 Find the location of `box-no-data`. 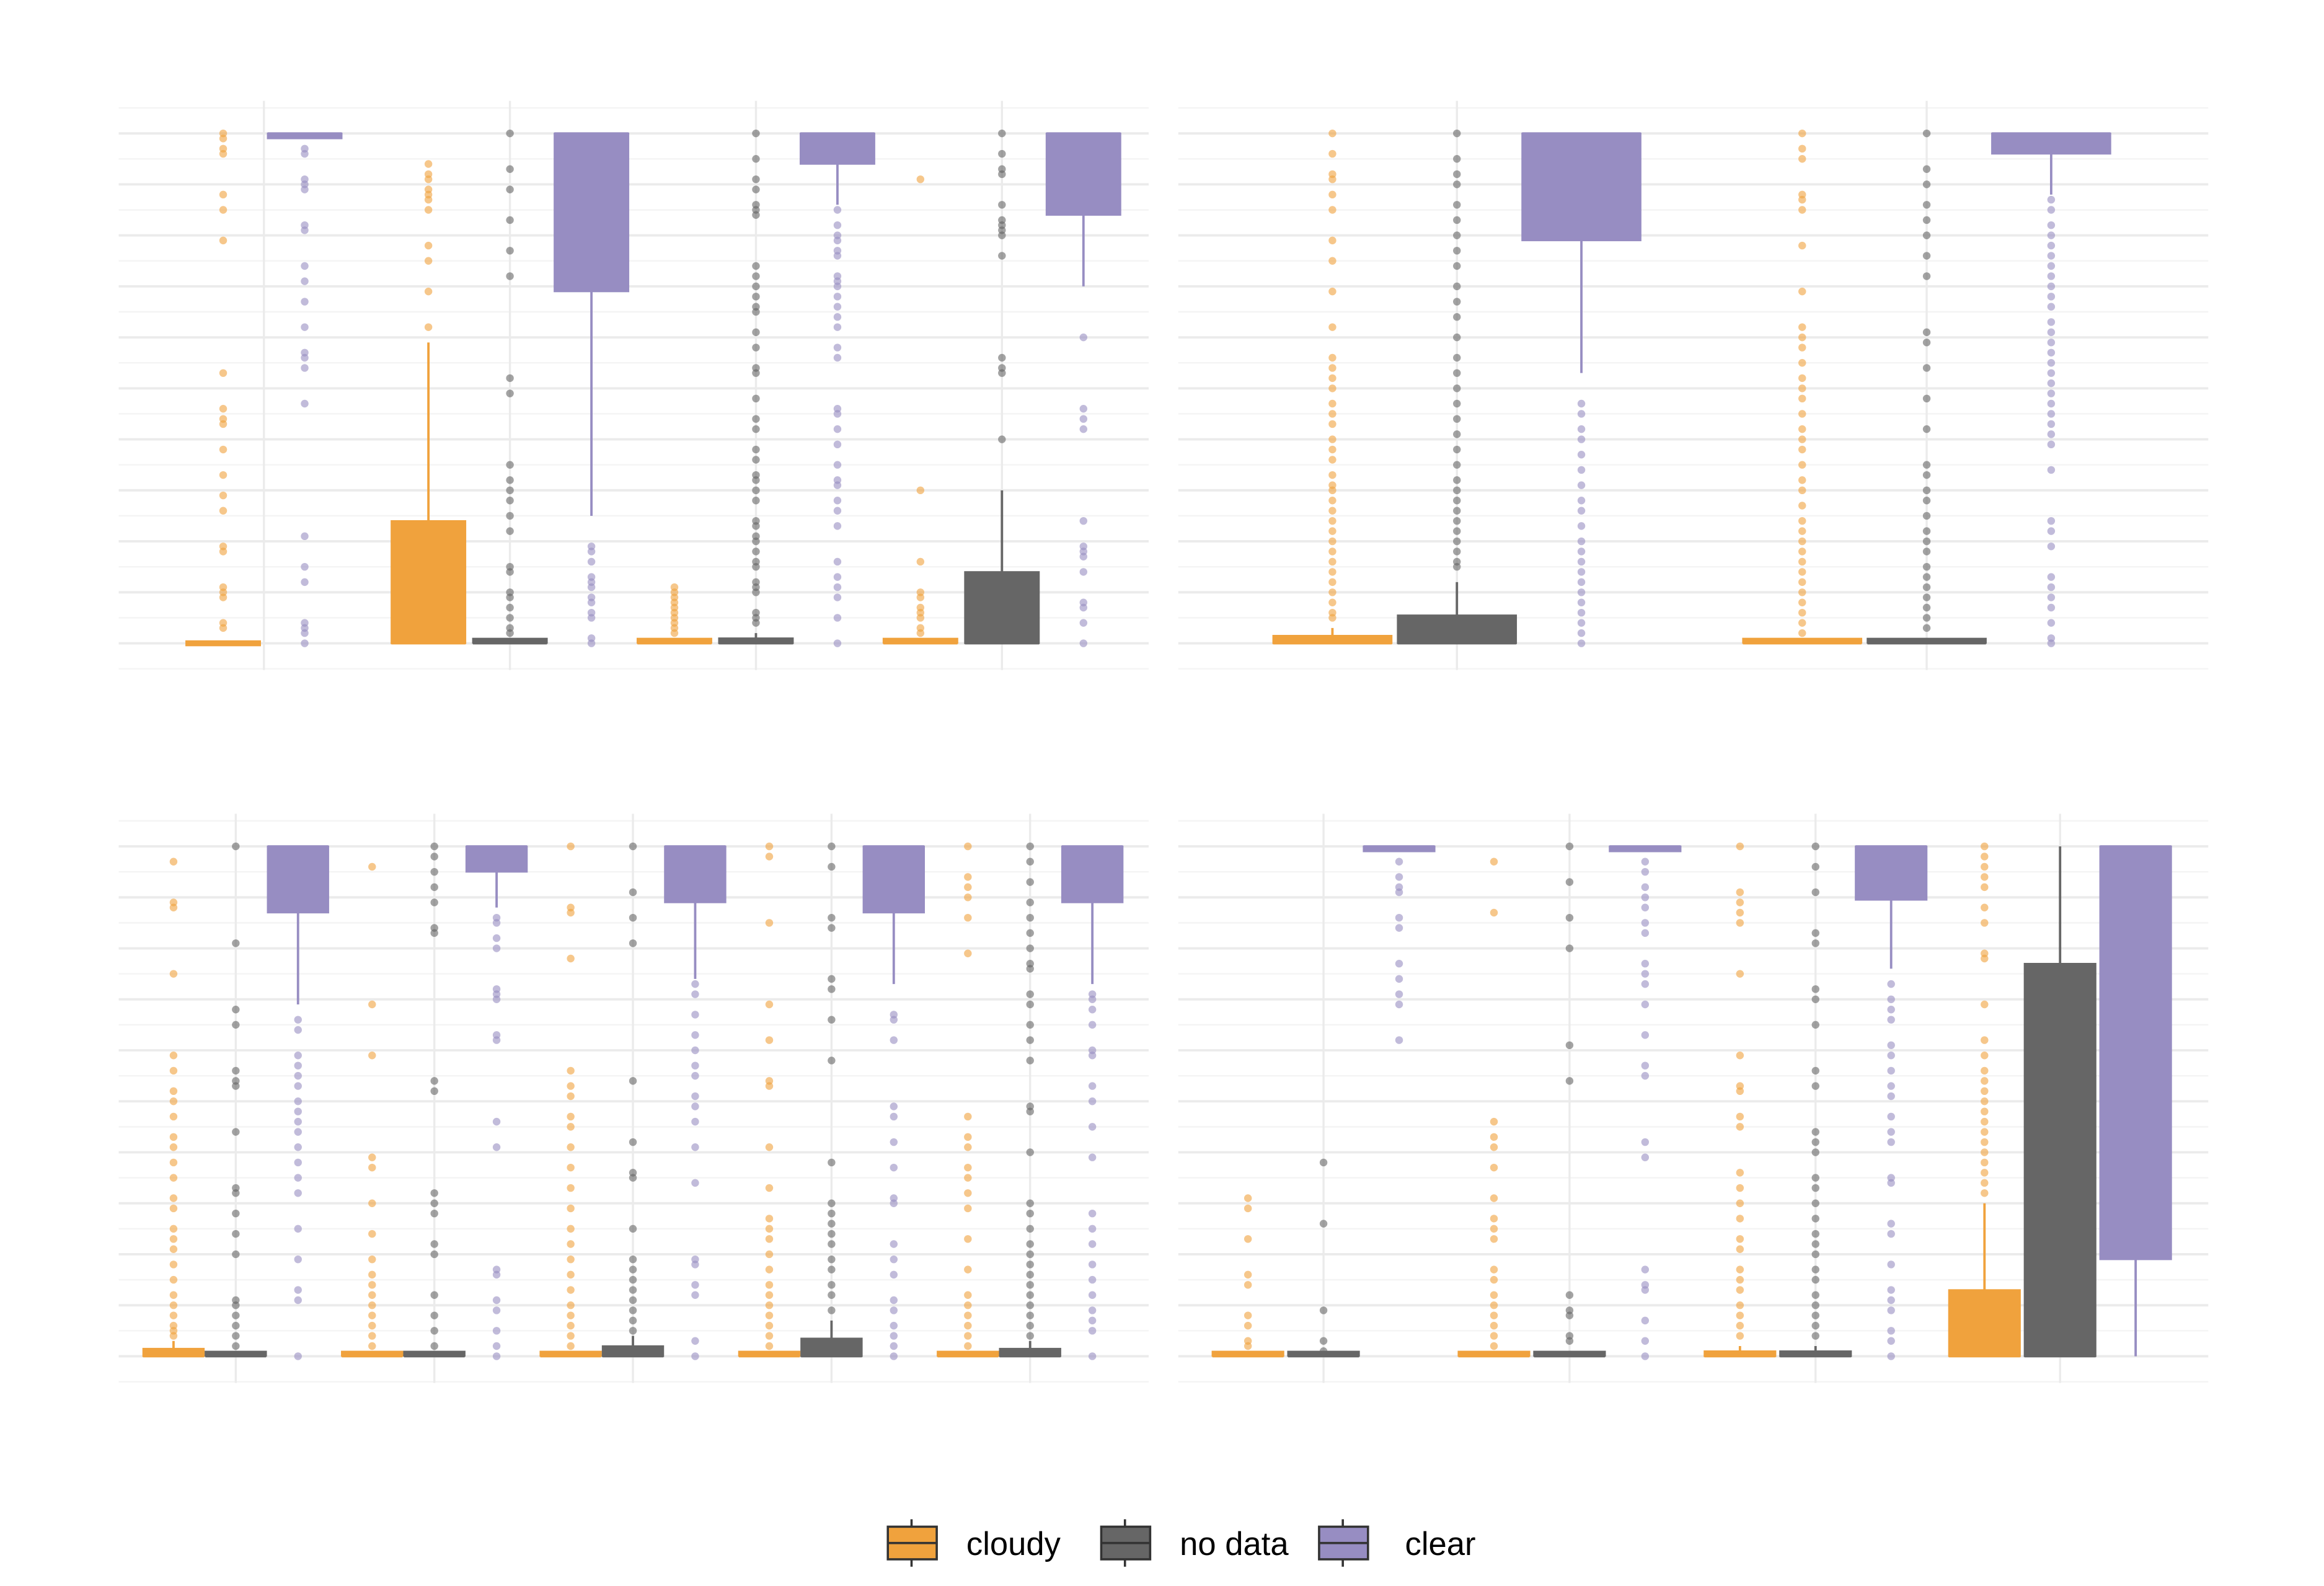

box-no-data is located at coordinates (831, 1100).